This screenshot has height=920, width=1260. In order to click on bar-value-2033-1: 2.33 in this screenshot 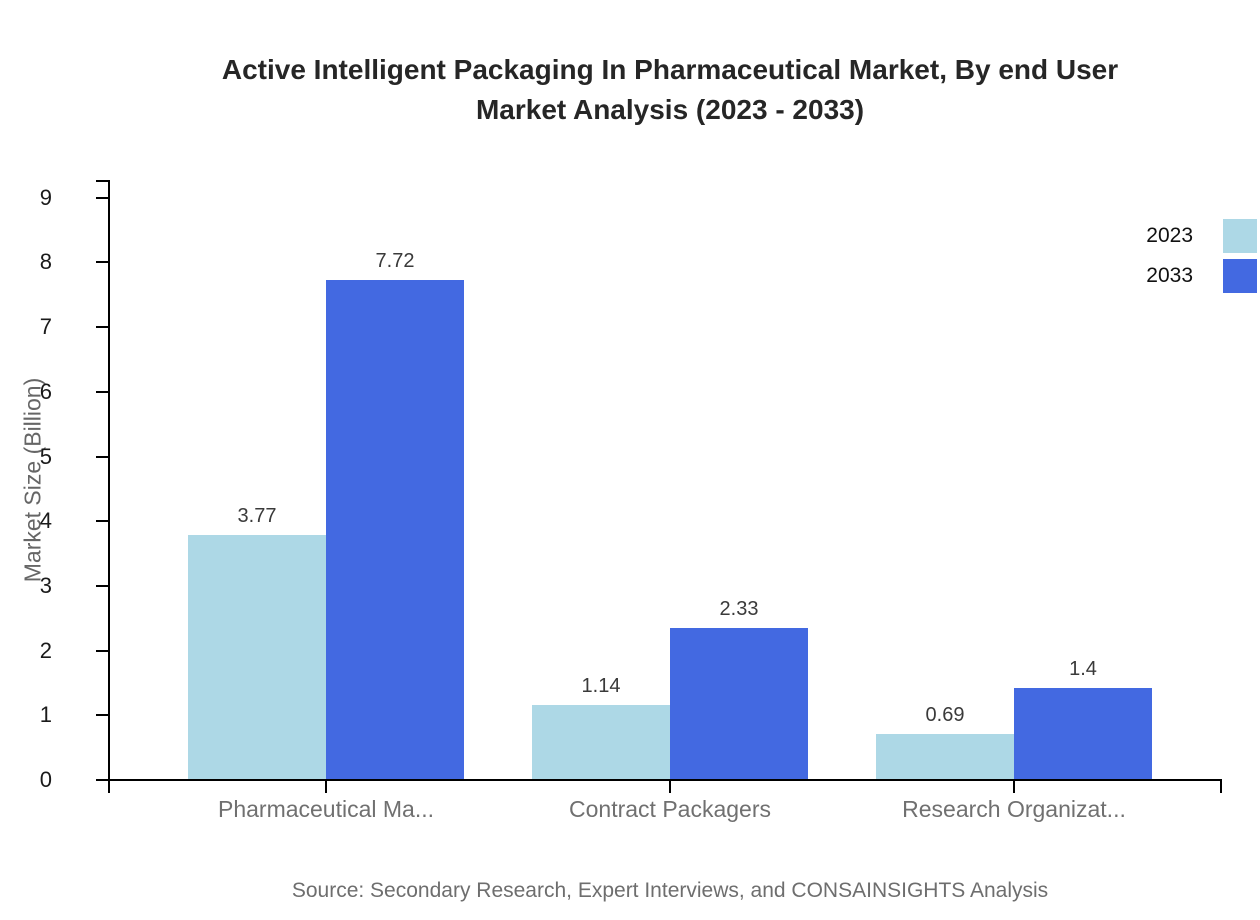, I will do `click(739, 609)`.